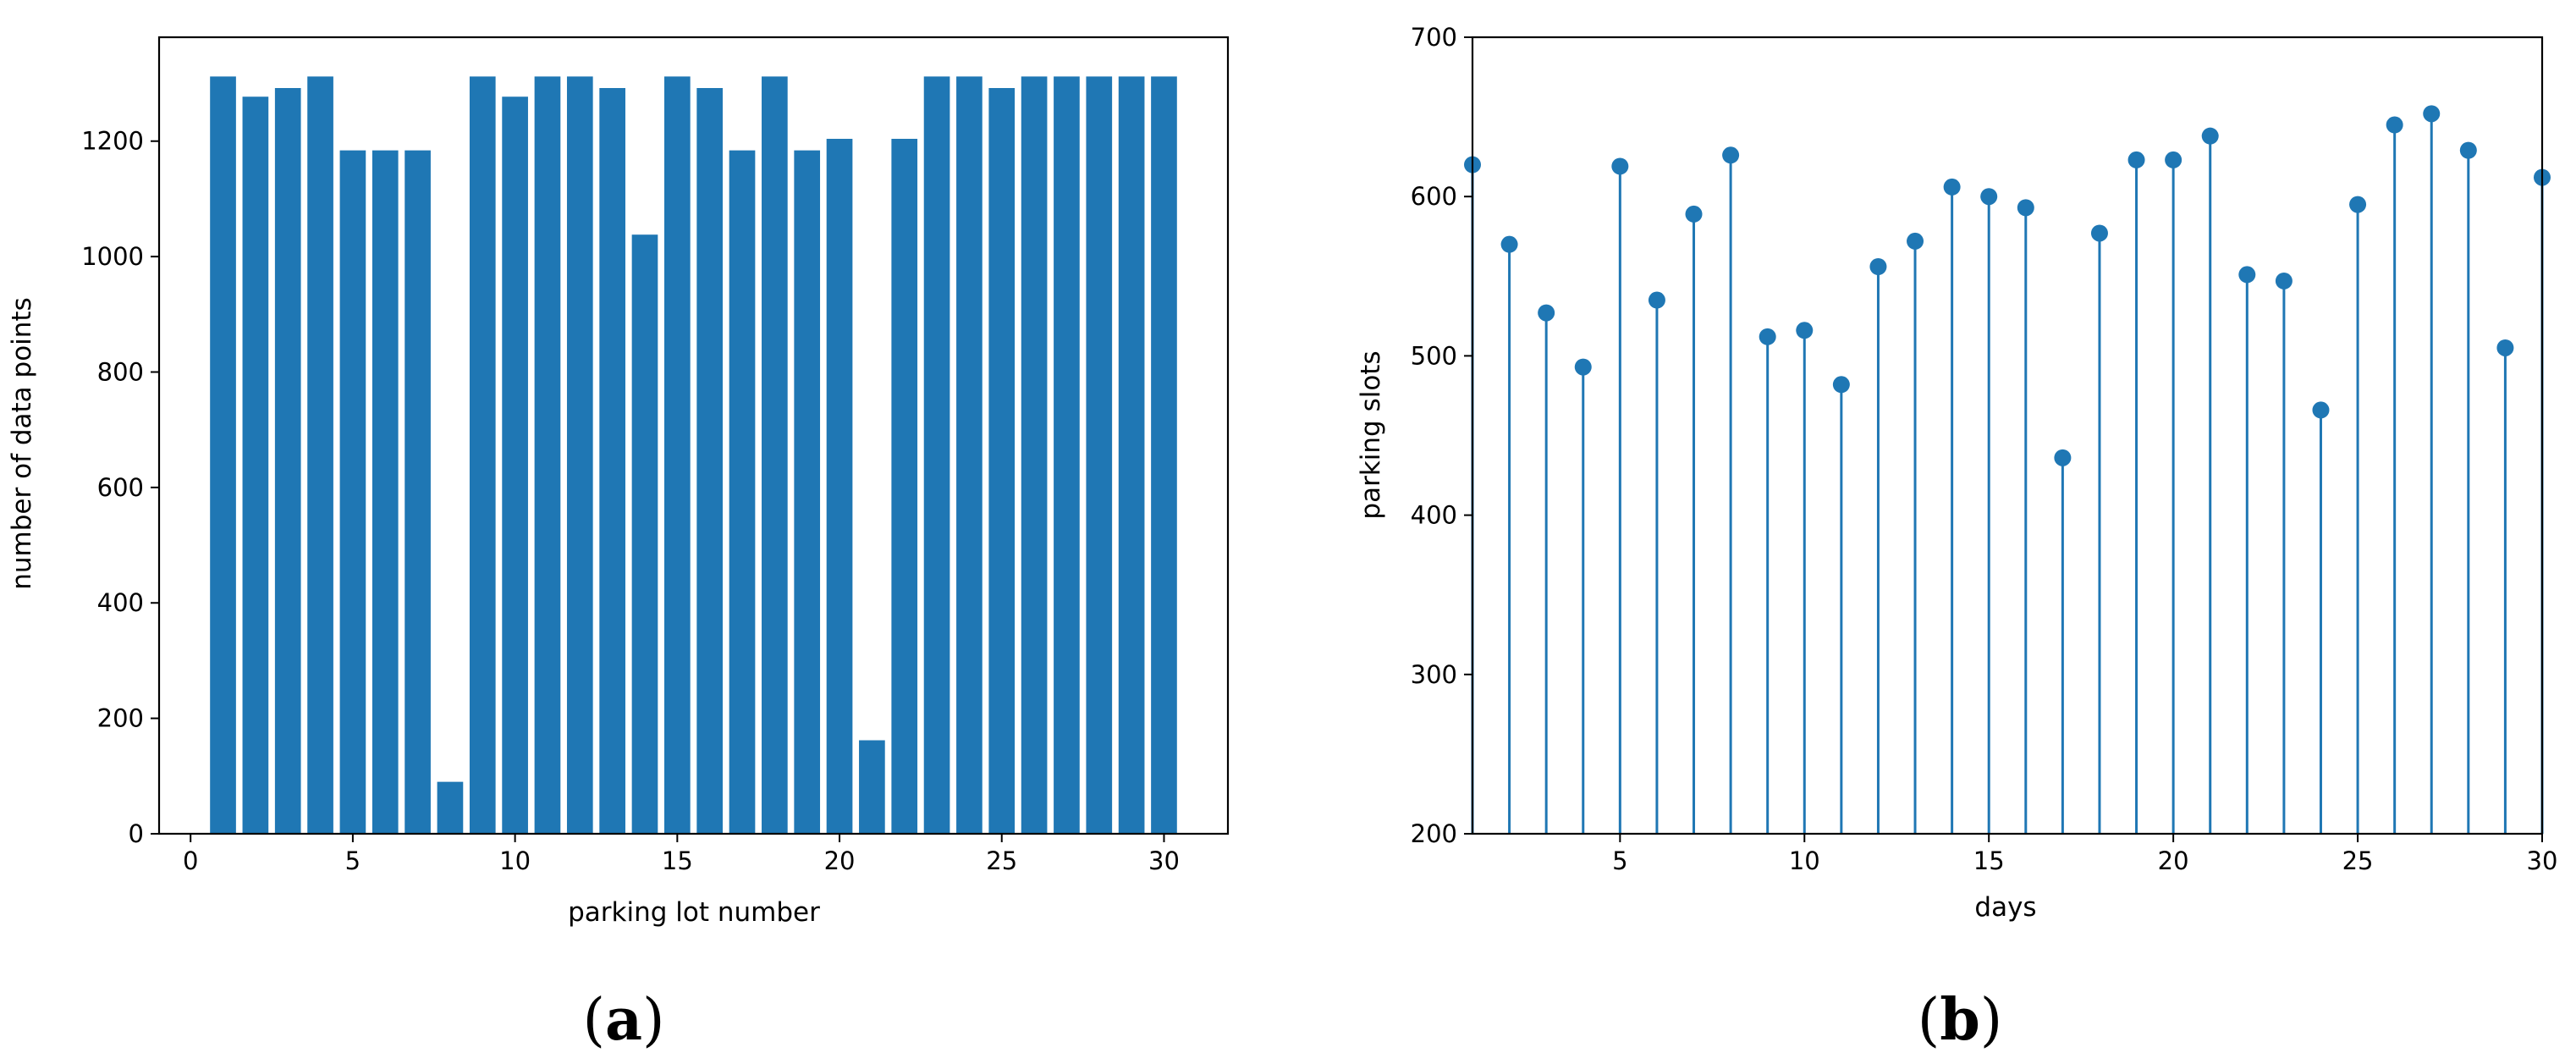 This screenshot has height=1053, width=2576. What do you see at coordinates (1441, 436) in the screenshot?
I see `y-ticks: 200 300 400 500 600 700` at bounding box center [1441, 436].